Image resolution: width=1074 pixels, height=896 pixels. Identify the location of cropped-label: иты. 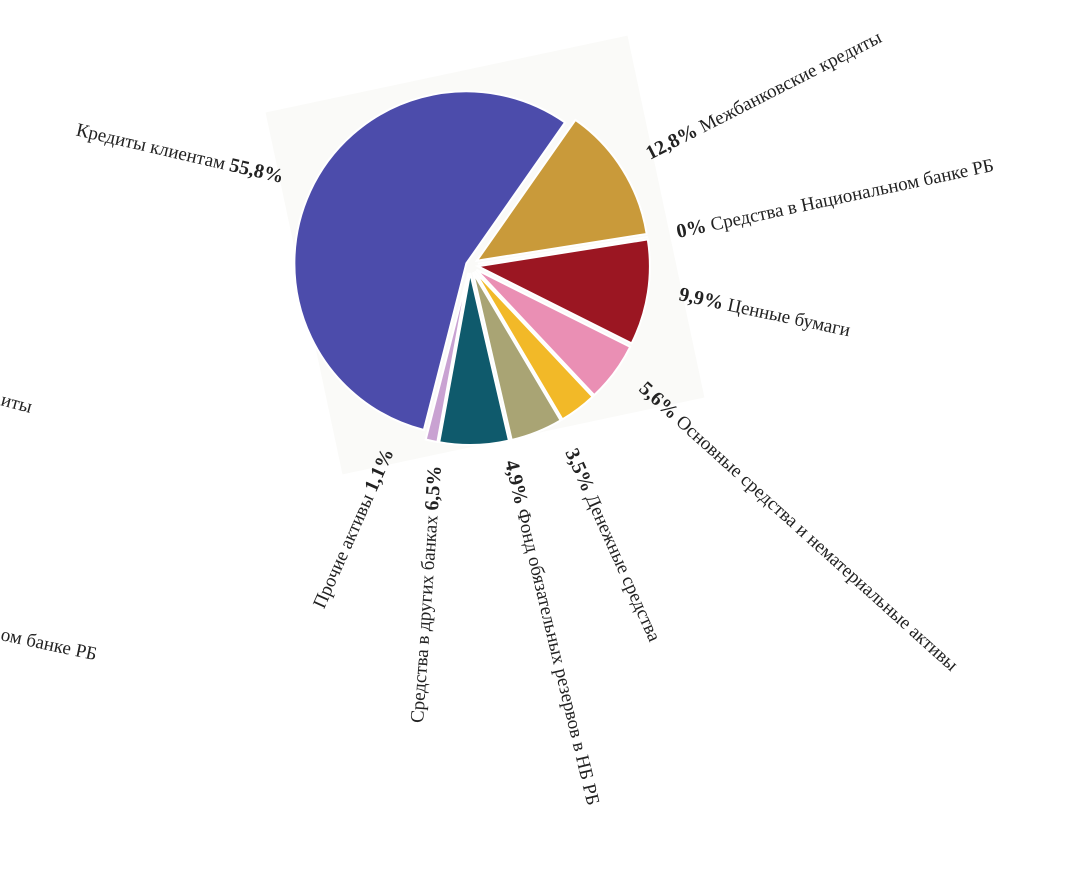
(17, 404).